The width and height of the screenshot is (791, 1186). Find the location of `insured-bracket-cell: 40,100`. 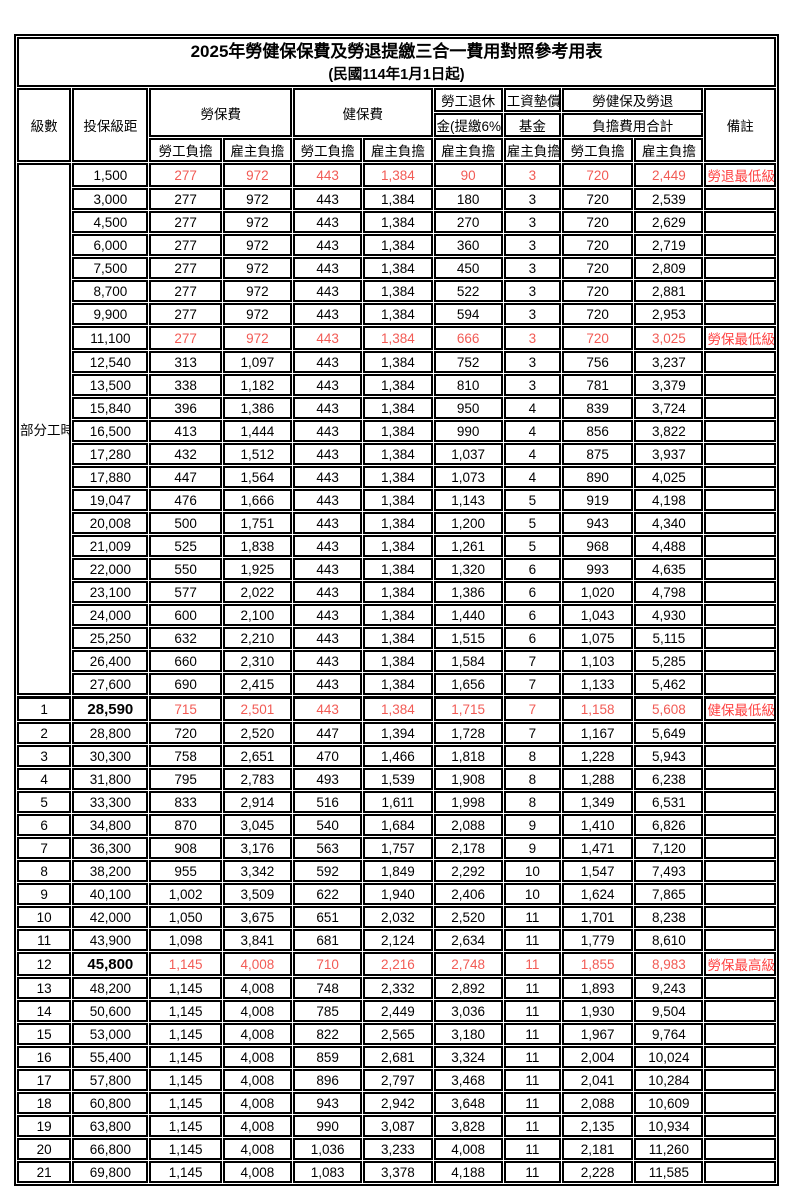

insured-bracket-cell: 40,100 is located at coordinates (110, 894).